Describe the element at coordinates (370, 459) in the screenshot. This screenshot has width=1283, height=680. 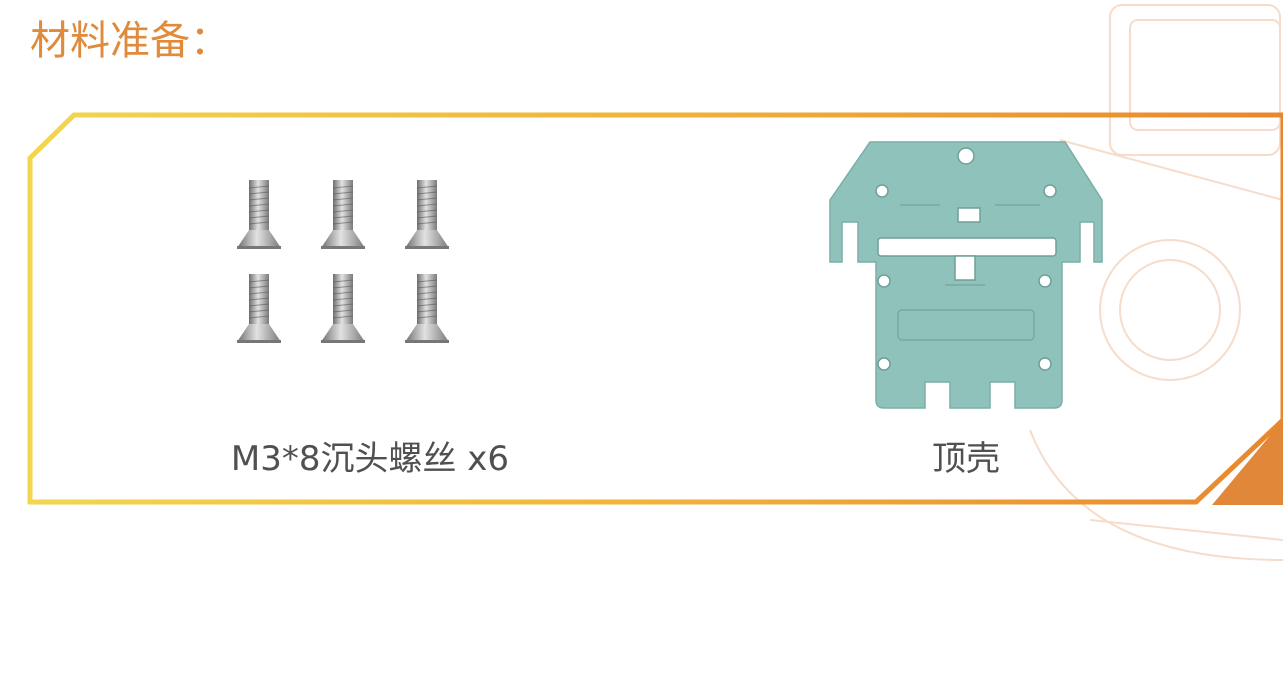
I see `item-label: M3*8沉头螺丝 x6` at that location.